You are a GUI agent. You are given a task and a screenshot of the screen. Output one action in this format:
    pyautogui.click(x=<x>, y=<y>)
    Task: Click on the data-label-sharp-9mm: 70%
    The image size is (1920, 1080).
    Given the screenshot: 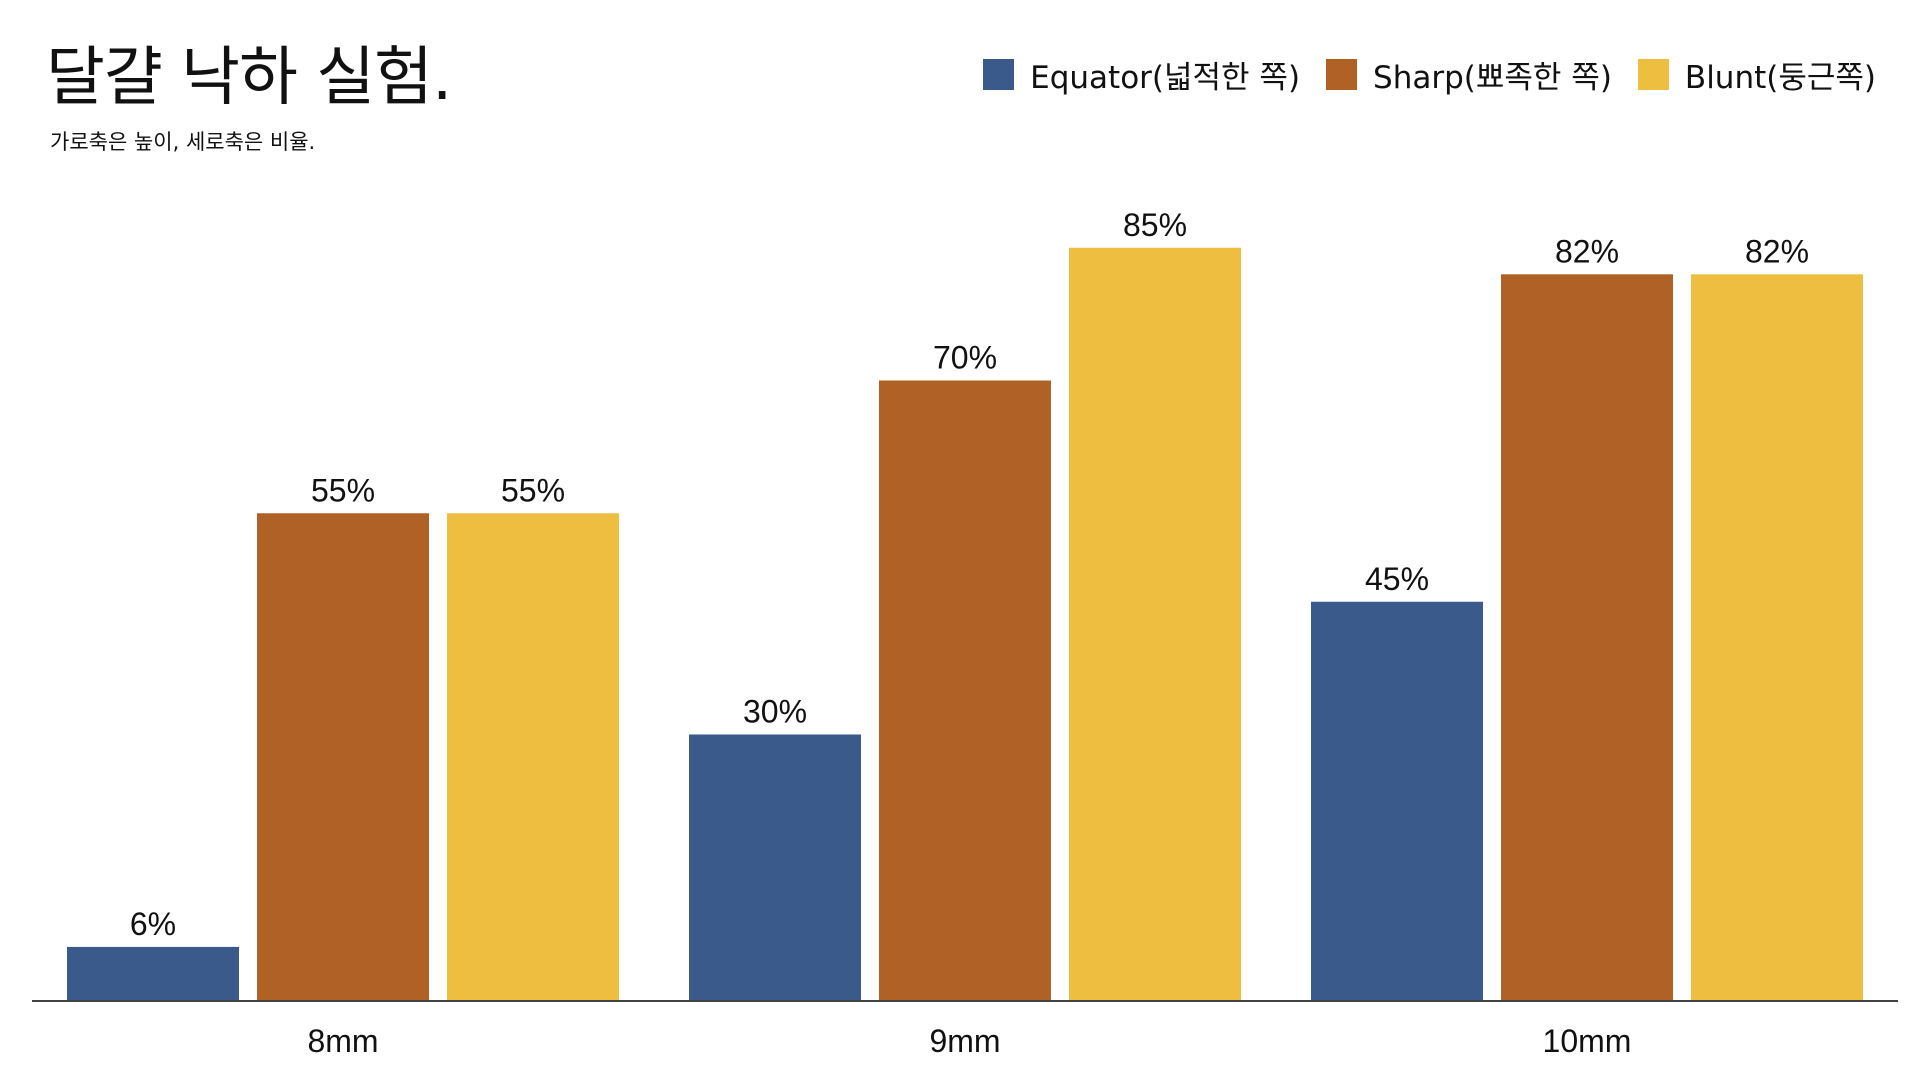 What is the action you would take?
    pyautogui.click(x=965, y=358)
    